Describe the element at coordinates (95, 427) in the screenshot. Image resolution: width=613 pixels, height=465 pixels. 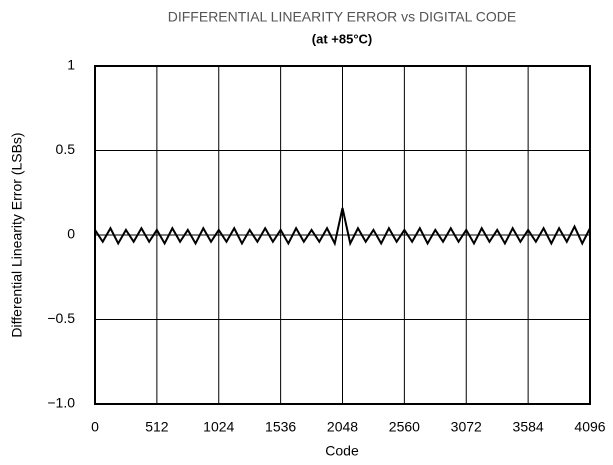
I see `x-tick-label: 0` at that location.